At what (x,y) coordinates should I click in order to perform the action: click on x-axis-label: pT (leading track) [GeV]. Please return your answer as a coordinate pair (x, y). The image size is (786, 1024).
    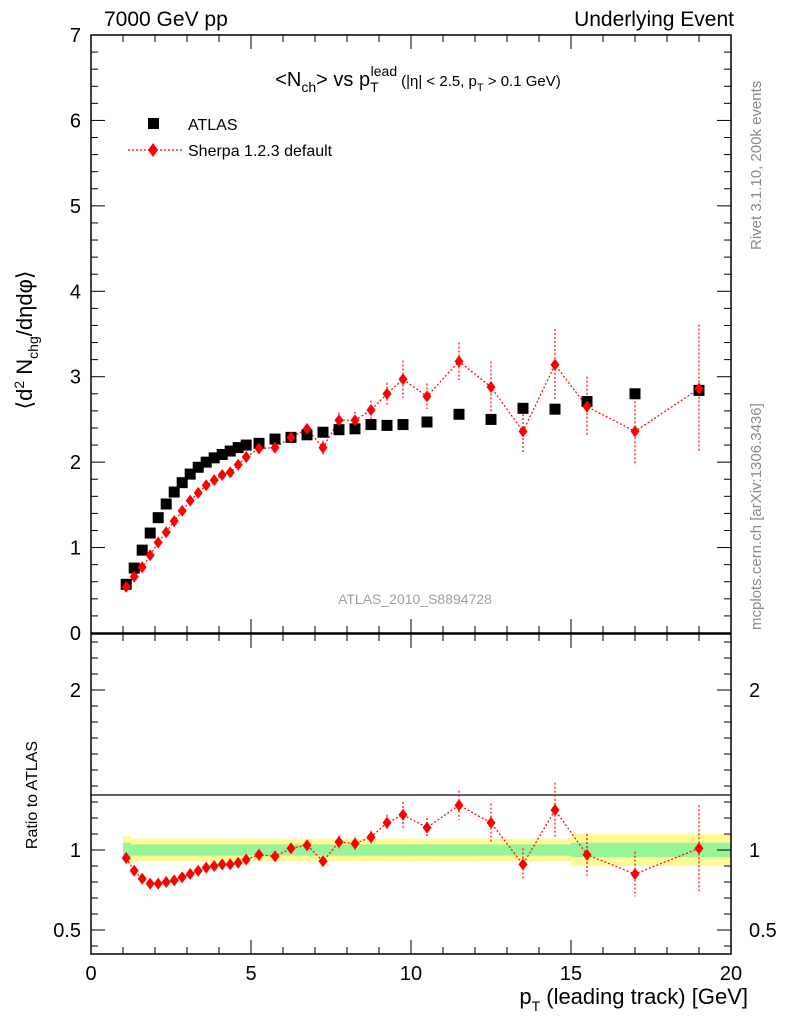
    Looking at the image, I should click on (633, 999).